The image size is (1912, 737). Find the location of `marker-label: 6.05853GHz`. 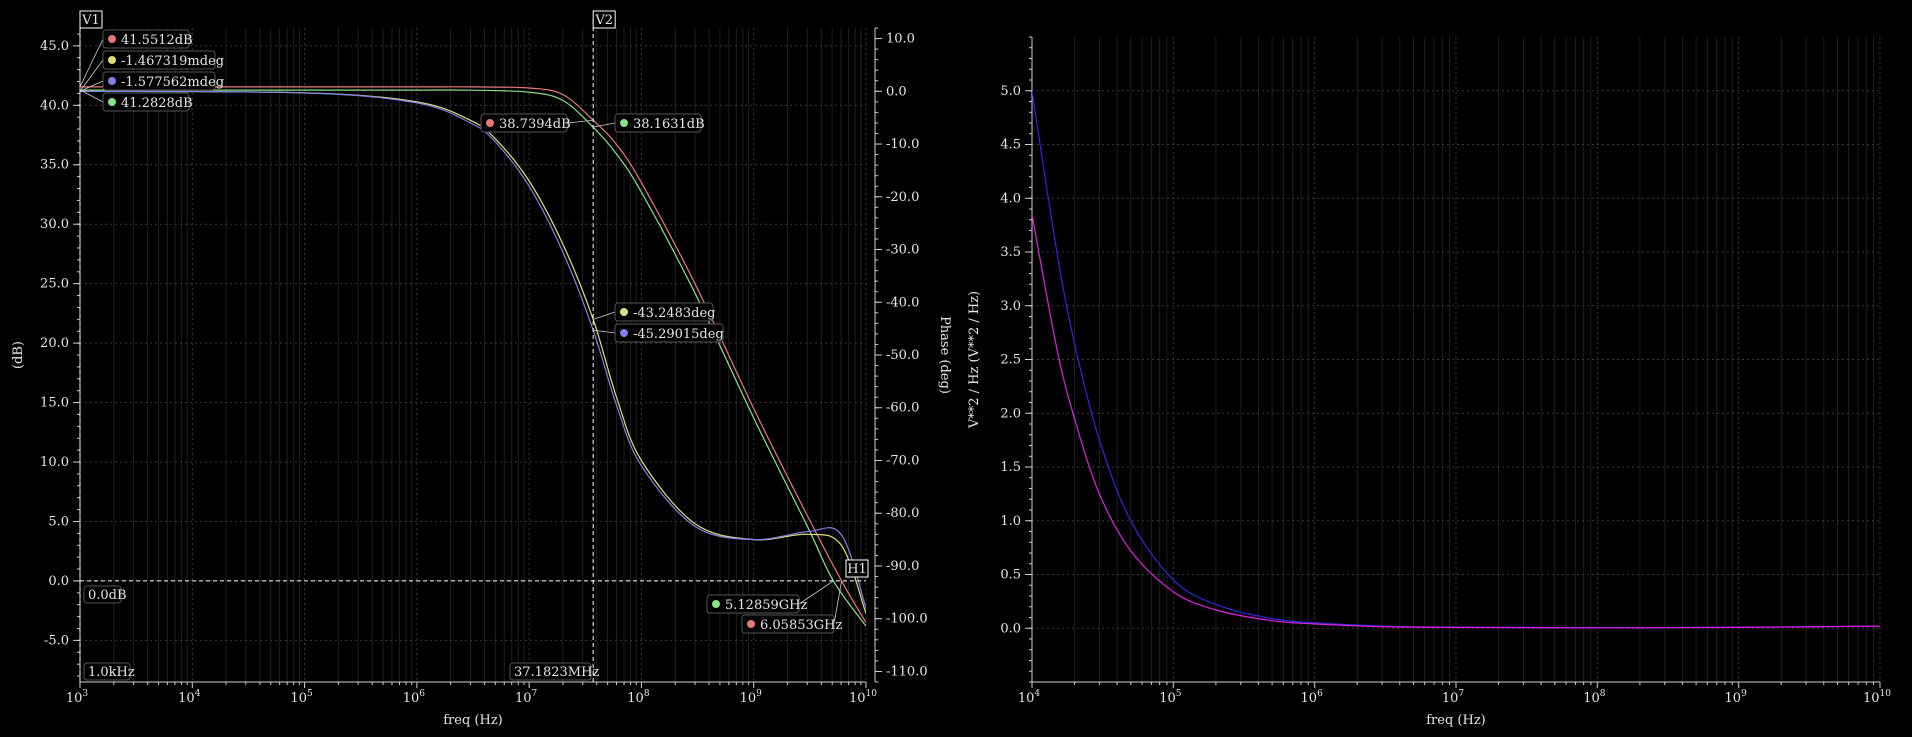

marker-label: 6.05853GHz is located at coordinates (801, 625).